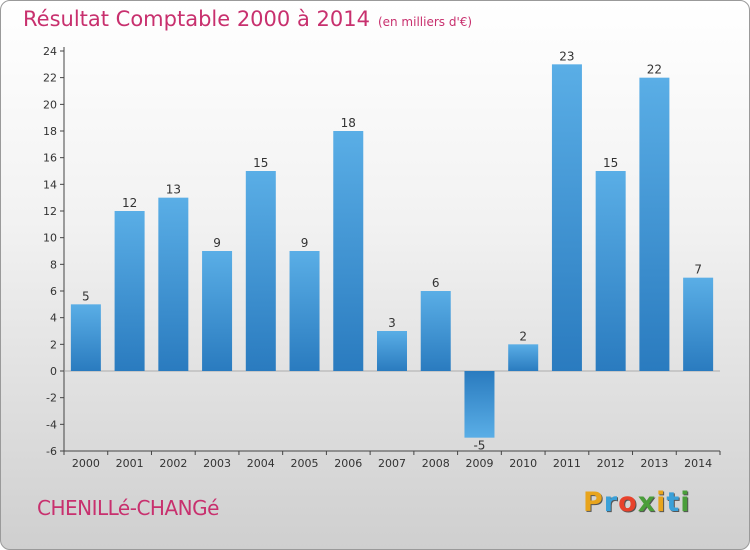  I want to click on x-tick-label: 2005, so click(305, 463).